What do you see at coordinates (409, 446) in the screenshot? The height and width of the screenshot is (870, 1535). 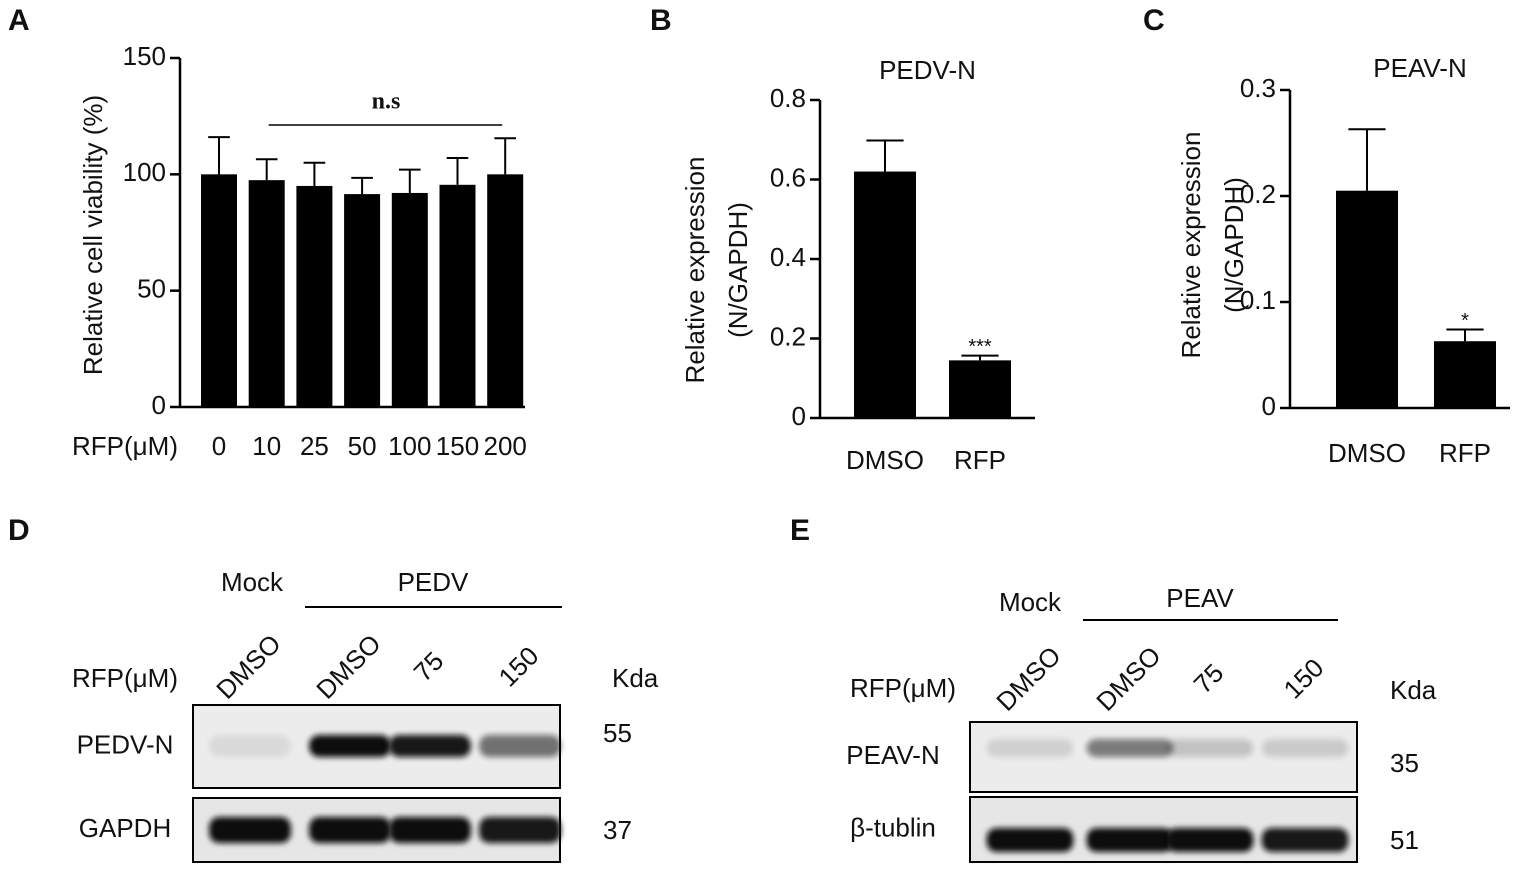 I see `x-tick-label: 100` at bounding box center [409, 446].